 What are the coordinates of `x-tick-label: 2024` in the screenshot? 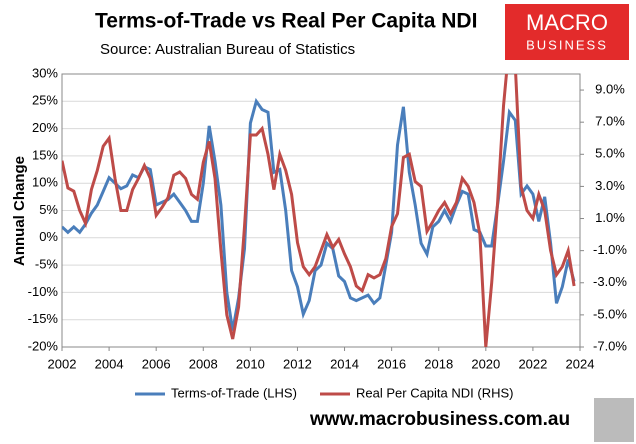 It's located at (580, 363).